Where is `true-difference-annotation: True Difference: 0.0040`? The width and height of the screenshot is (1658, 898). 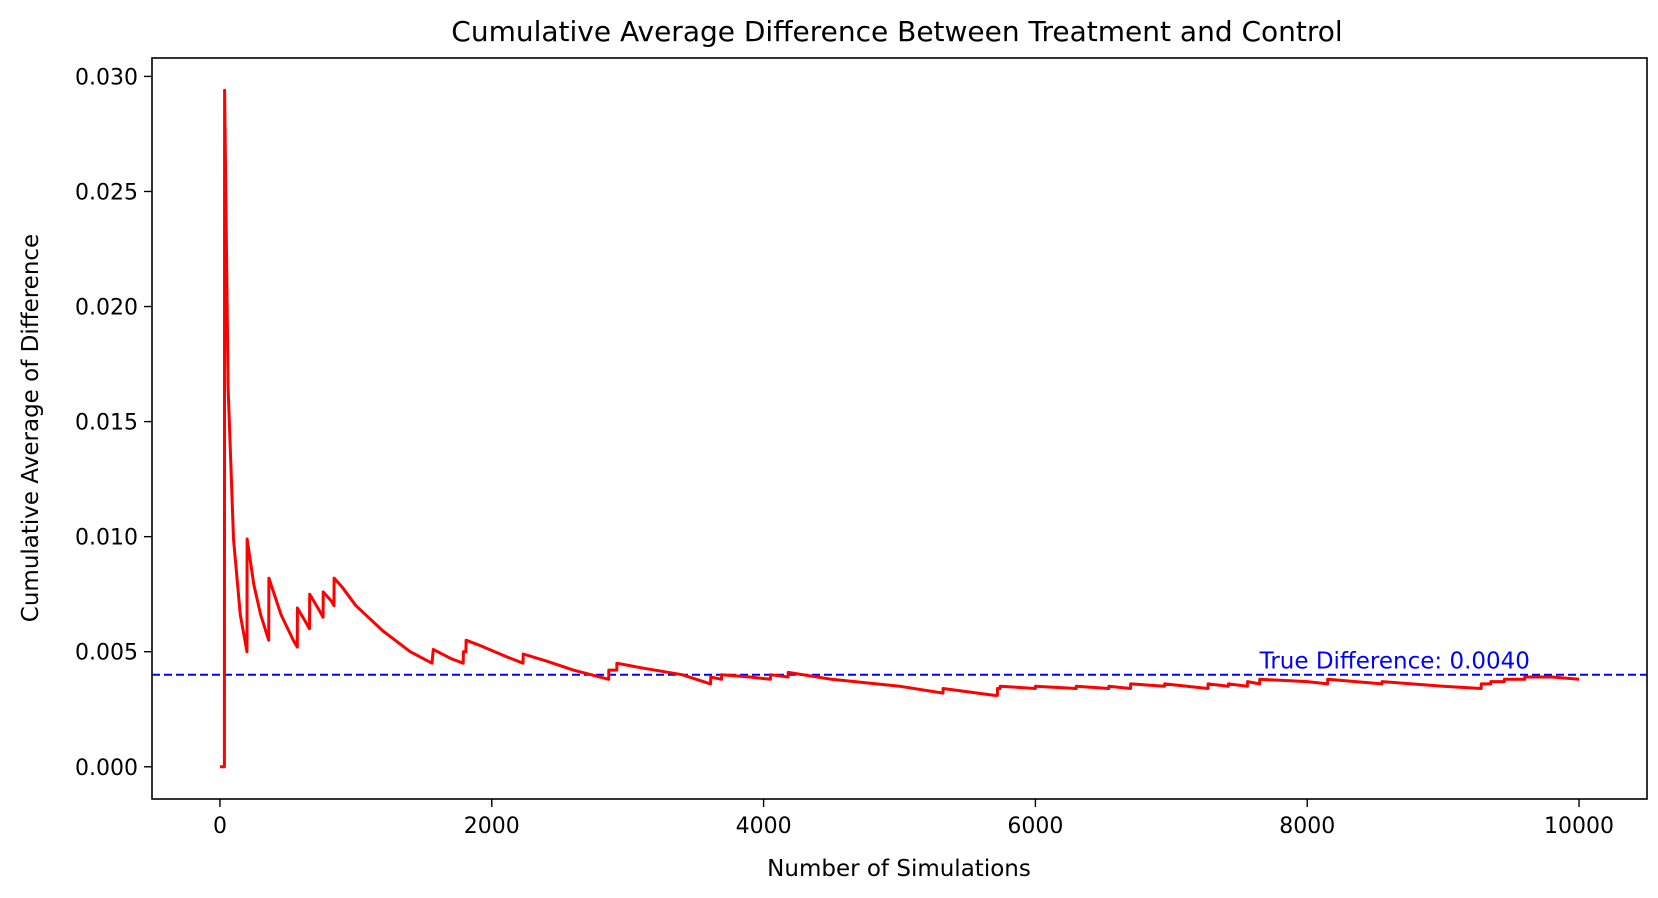 true-difference-annotation: True Difference: 0.0040 is located at coordinates (1394, 662).